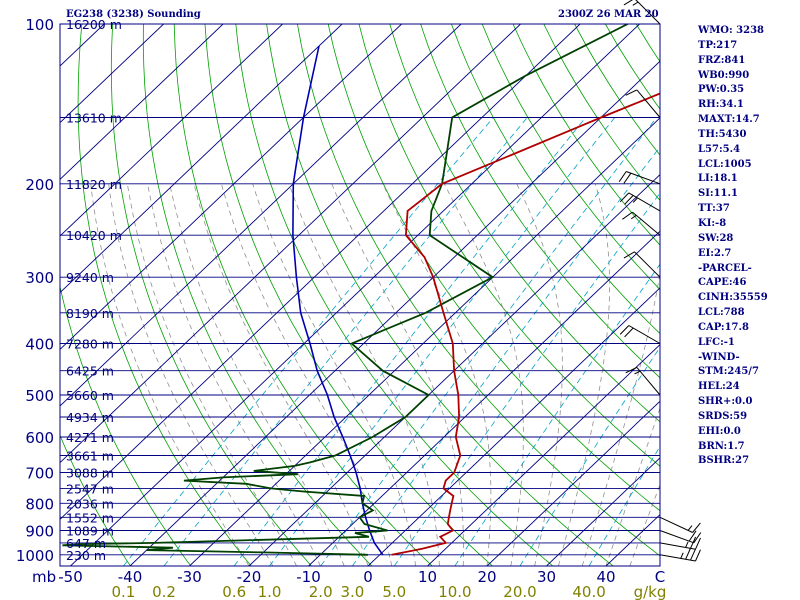  Describe the element at coordinates (39, 345) in the screenshot. I see `pressure-tick-label: 400` at that location.